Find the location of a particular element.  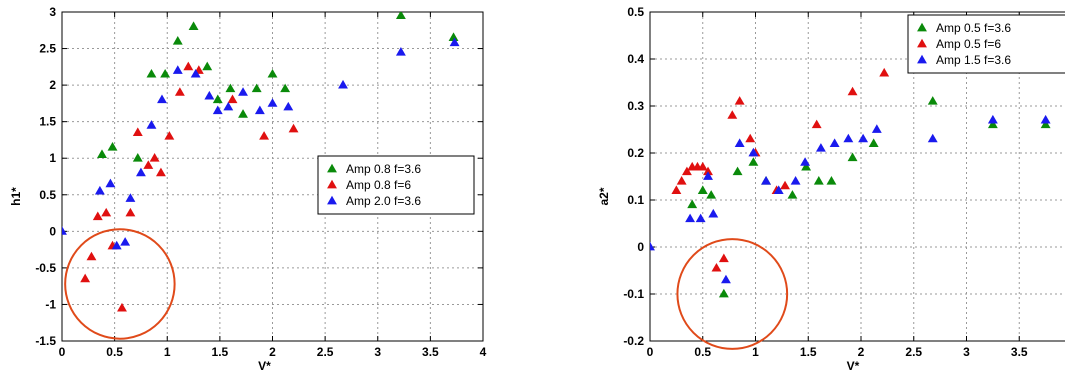

y-tick-label: 3 is located at coordinates (52, 12).